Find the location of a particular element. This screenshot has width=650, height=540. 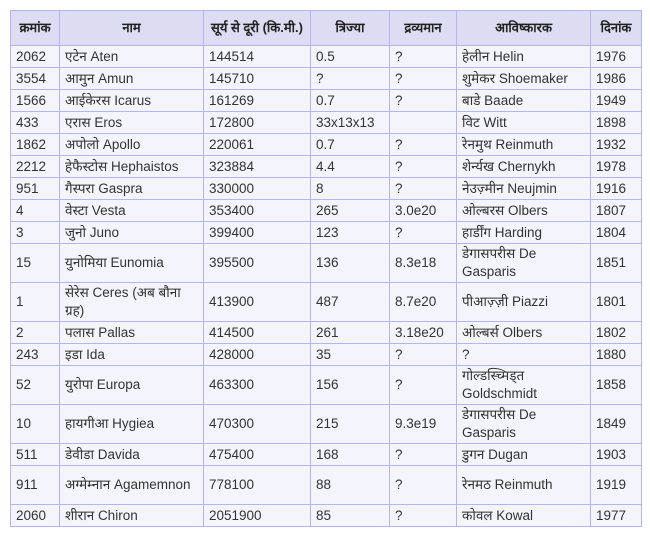

header-radius: त्रिज्या is located at coordinates (350, 28).